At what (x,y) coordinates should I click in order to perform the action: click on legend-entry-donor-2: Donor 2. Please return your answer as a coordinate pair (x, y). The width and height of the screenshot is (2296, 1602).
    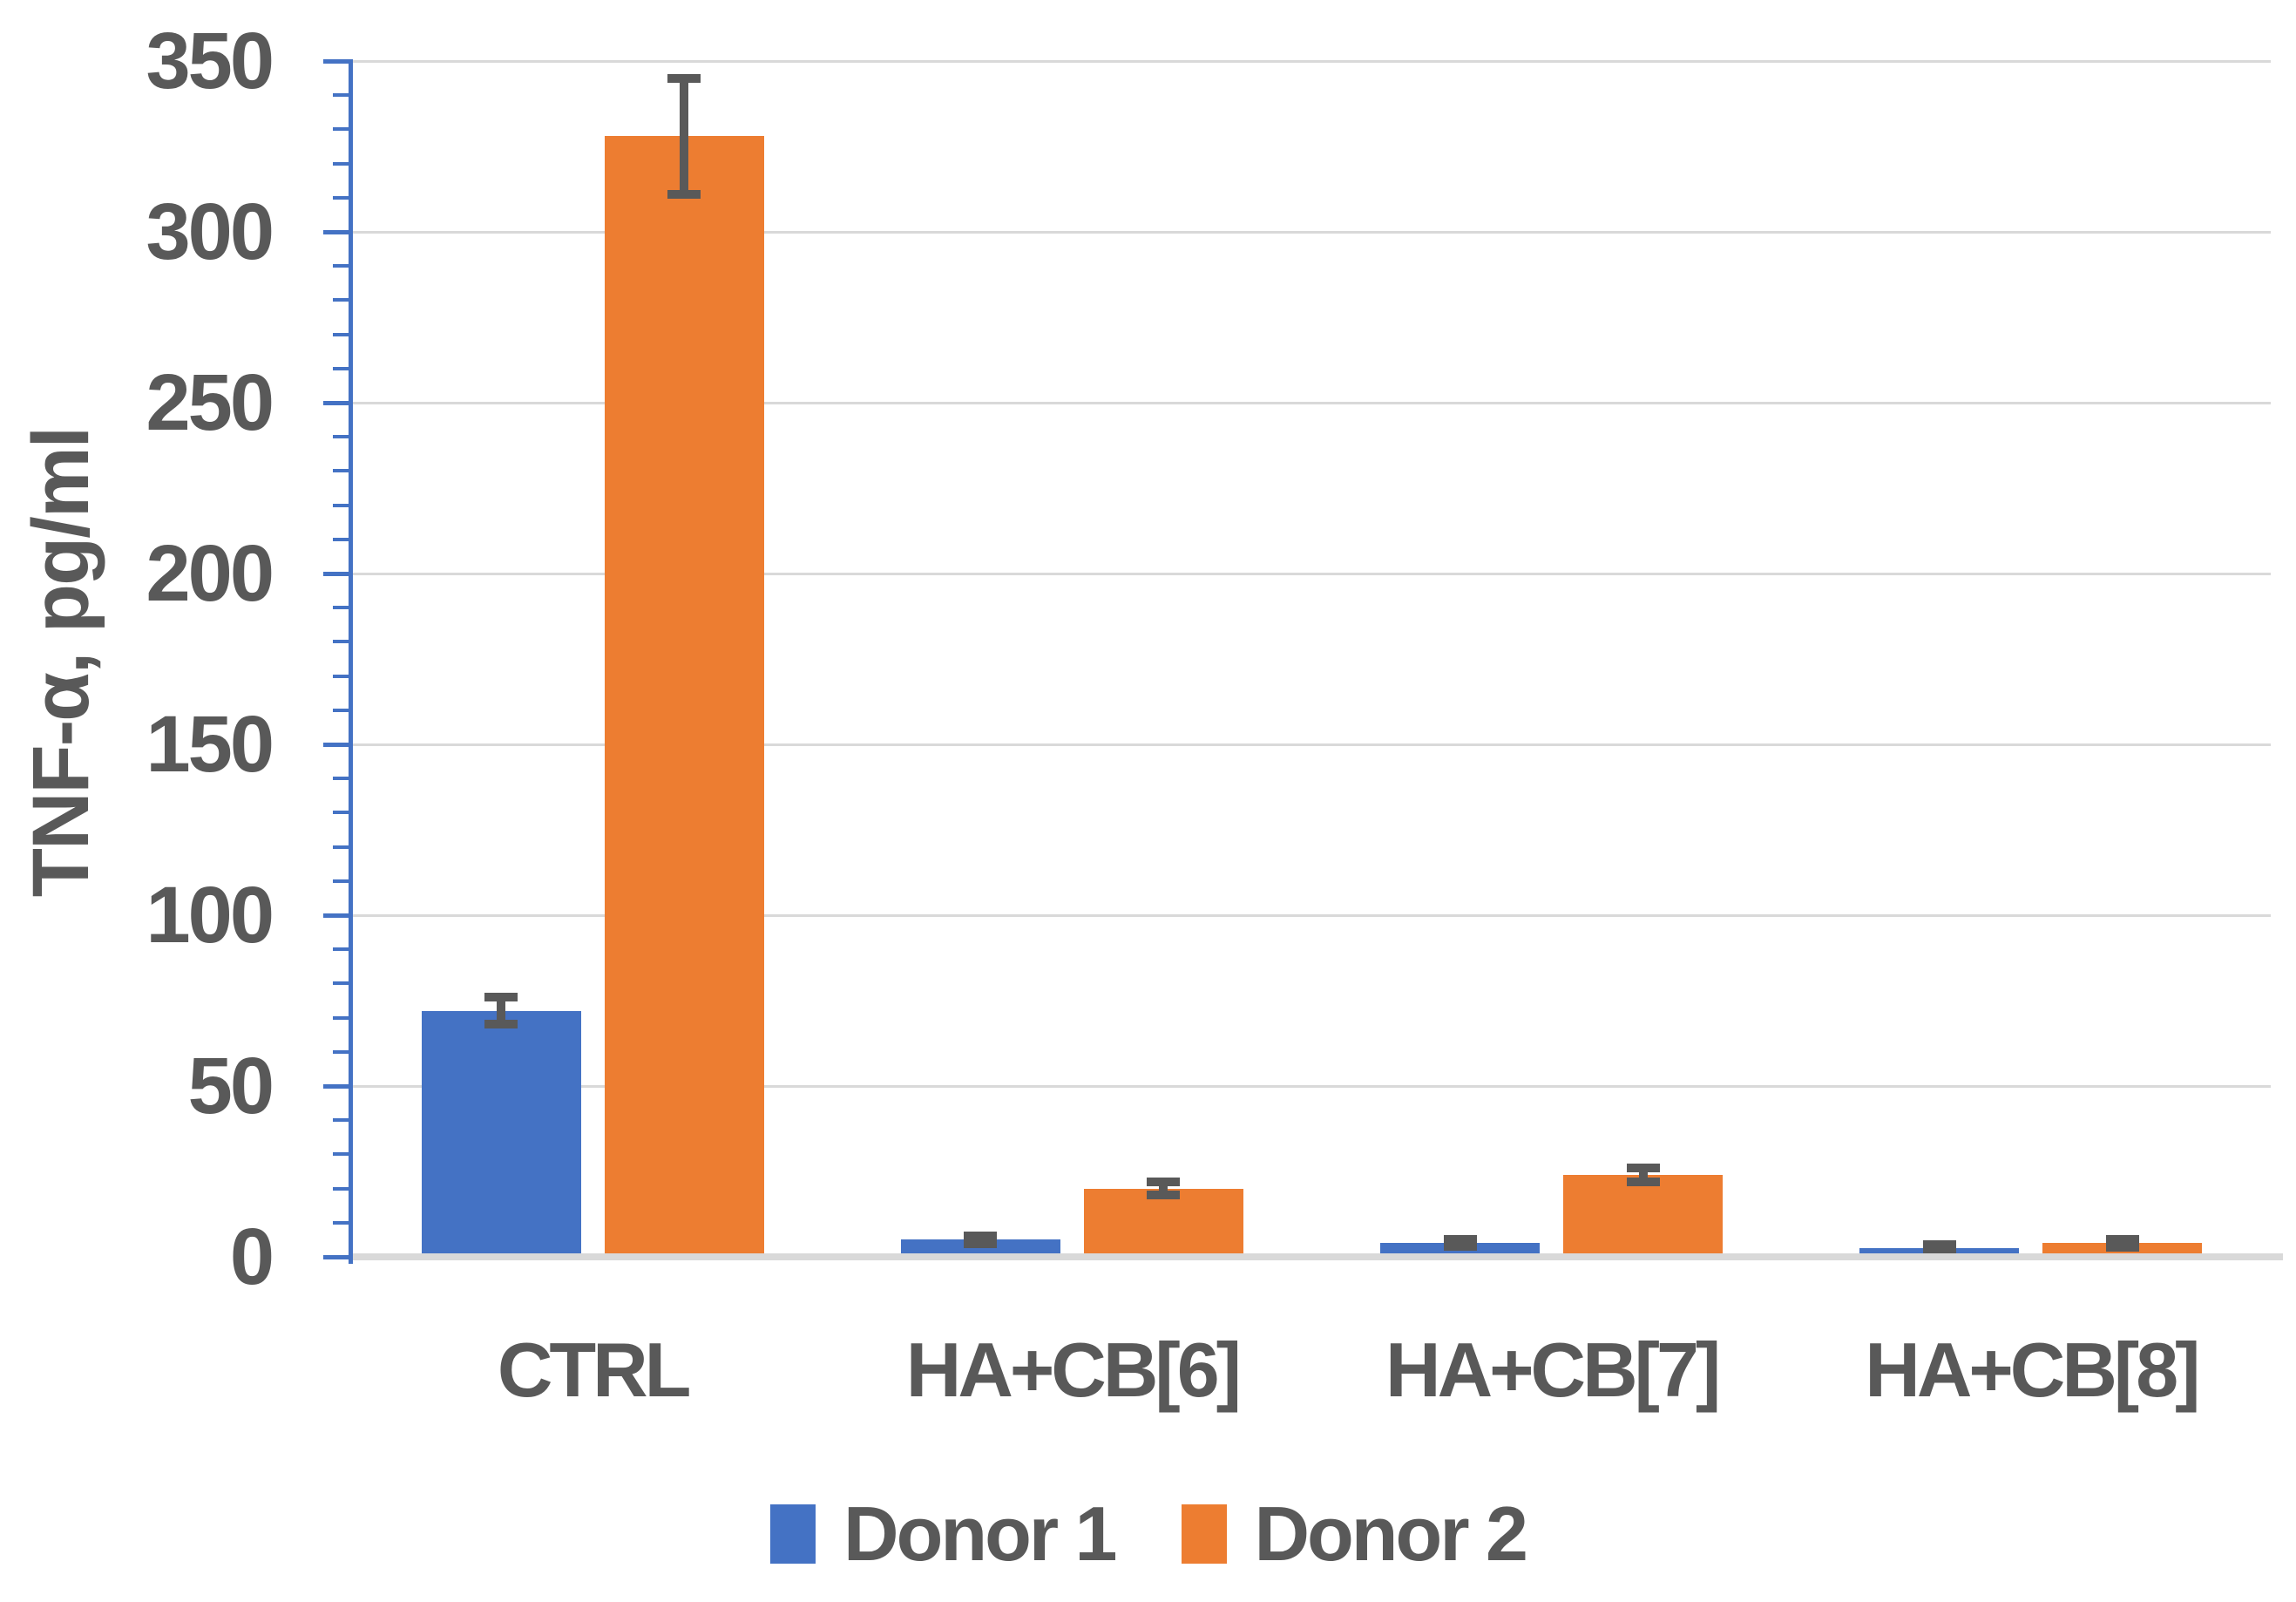
    Looking at the image, I should click on (1354, 1533).